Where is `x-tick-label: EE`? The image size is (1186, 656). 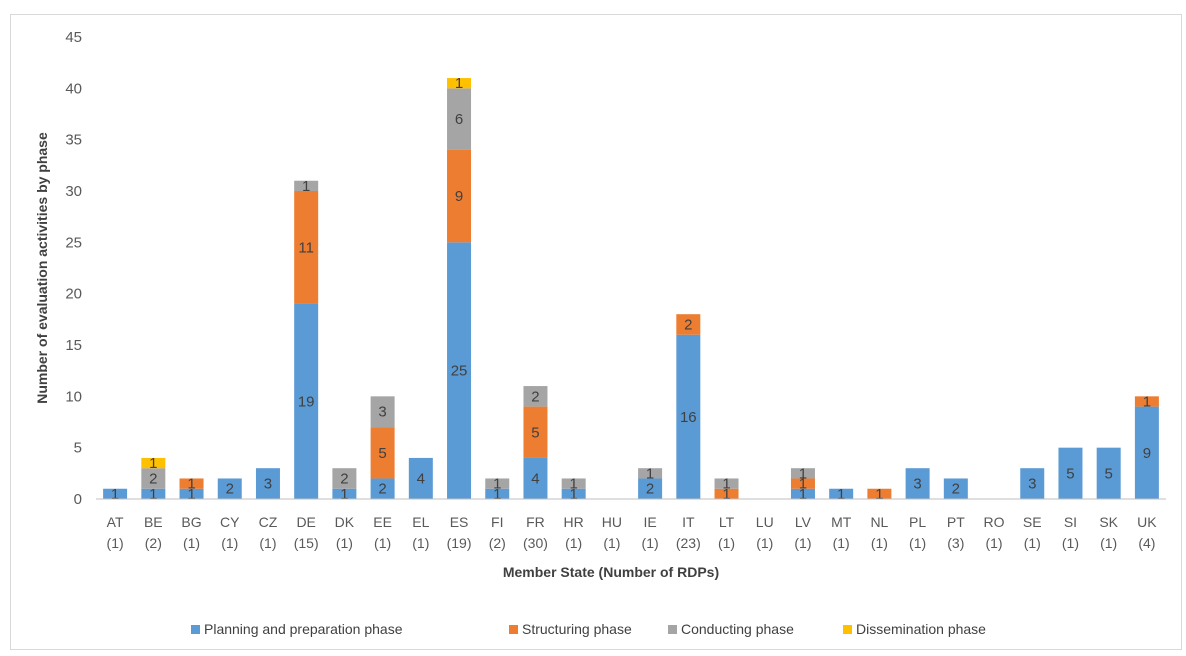 x-tick-label: EE is located at coordinates (382, 522).